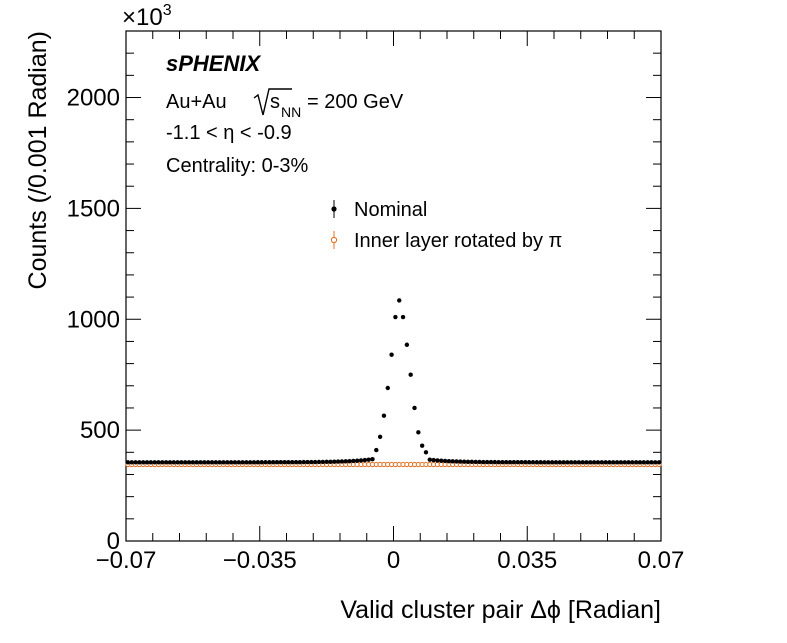  Describe the element at coordinates (237, 166) in the screenshot. I see `centrality-label: Centrality: 0-3%` at that location.